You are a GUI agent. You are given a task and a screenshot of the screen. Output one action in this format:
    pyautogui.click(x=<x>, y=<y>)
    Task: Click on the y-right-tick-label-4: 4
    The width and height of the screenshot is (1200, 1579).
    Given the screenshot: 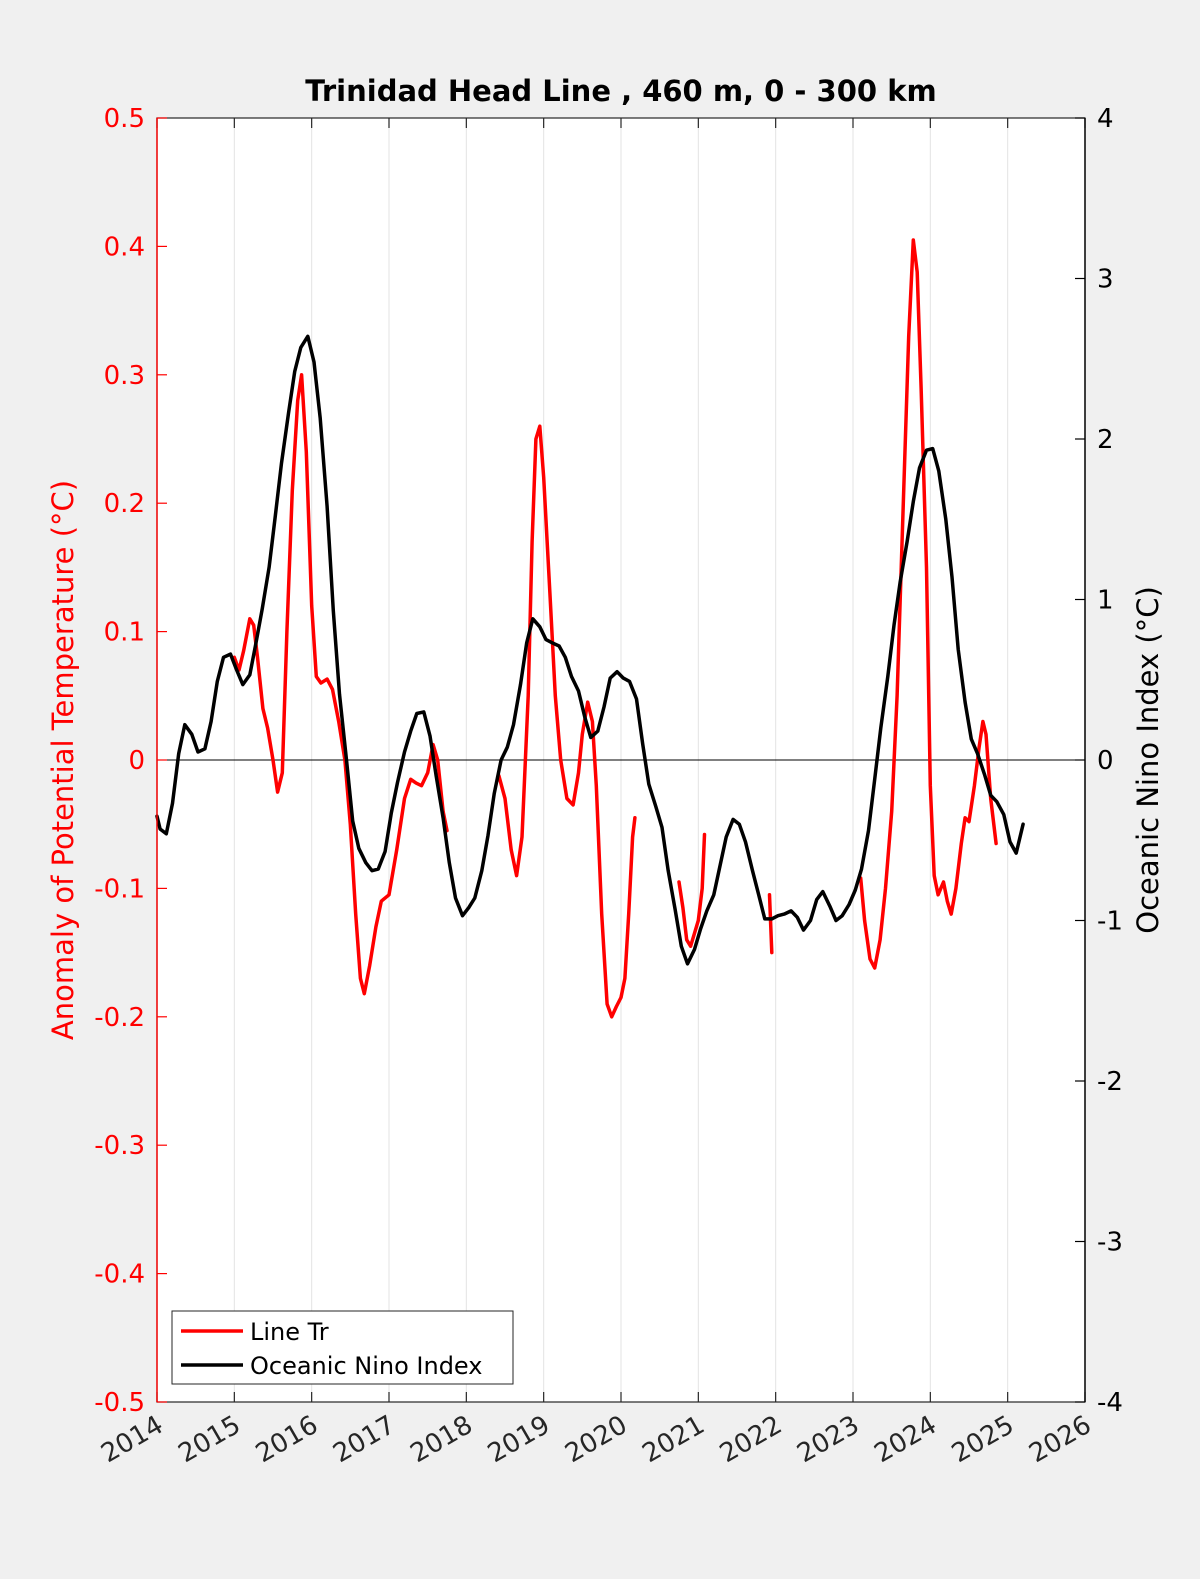 What is the action you would take?
    pyautogui.click(x=1105, y=119)
    